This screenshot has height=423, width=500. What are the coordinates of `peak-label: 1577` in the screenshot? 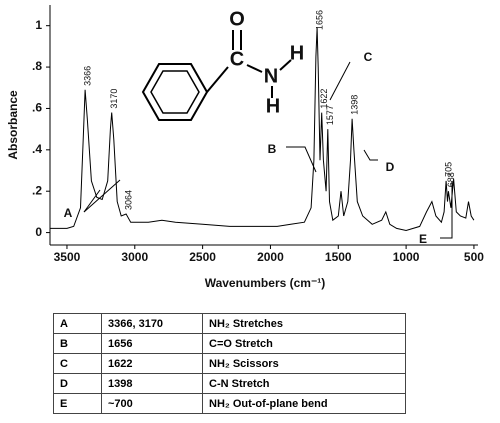 It's located at (330, 115).